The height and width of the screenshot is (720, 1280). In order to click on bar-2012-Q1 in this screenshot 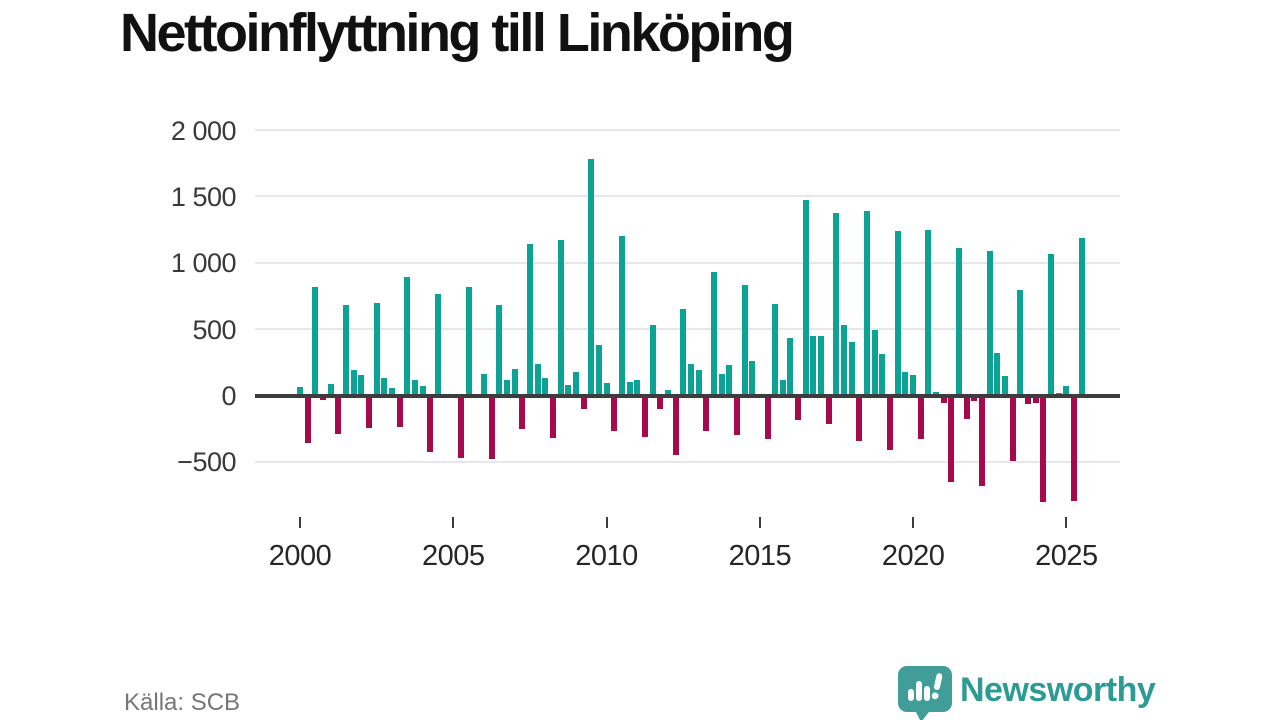, I will do `click(667, 392)`.